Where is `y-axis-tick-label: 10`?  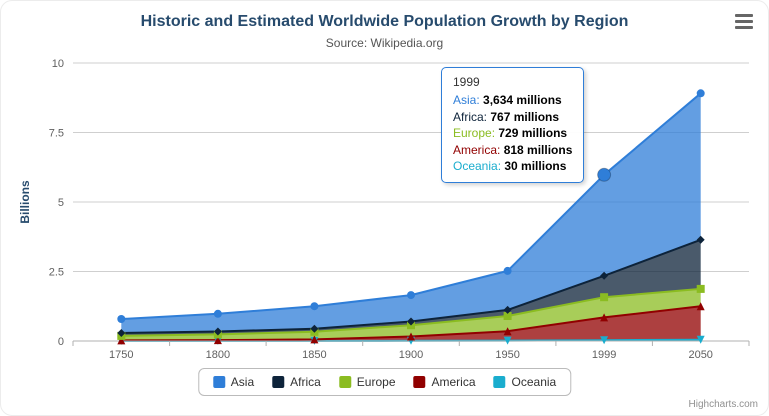
y-axis-tick-label: 10 is located at coordinates (58, 64).